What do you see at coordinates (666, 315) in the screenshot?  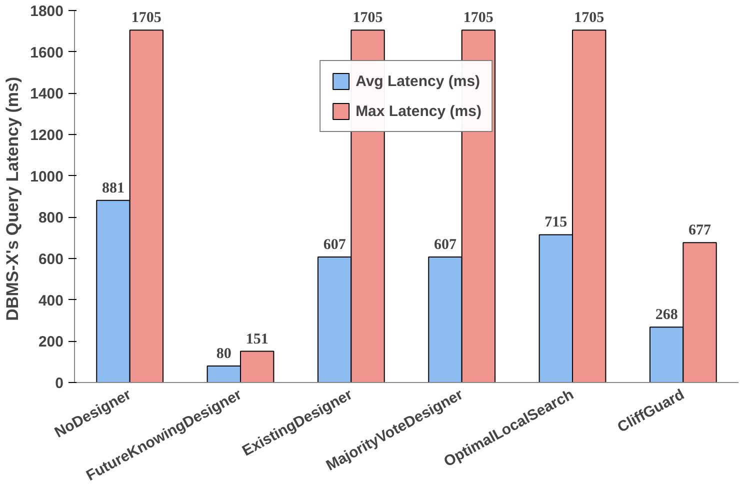 I see `data-label: 268` at bounding box center [666, 315].